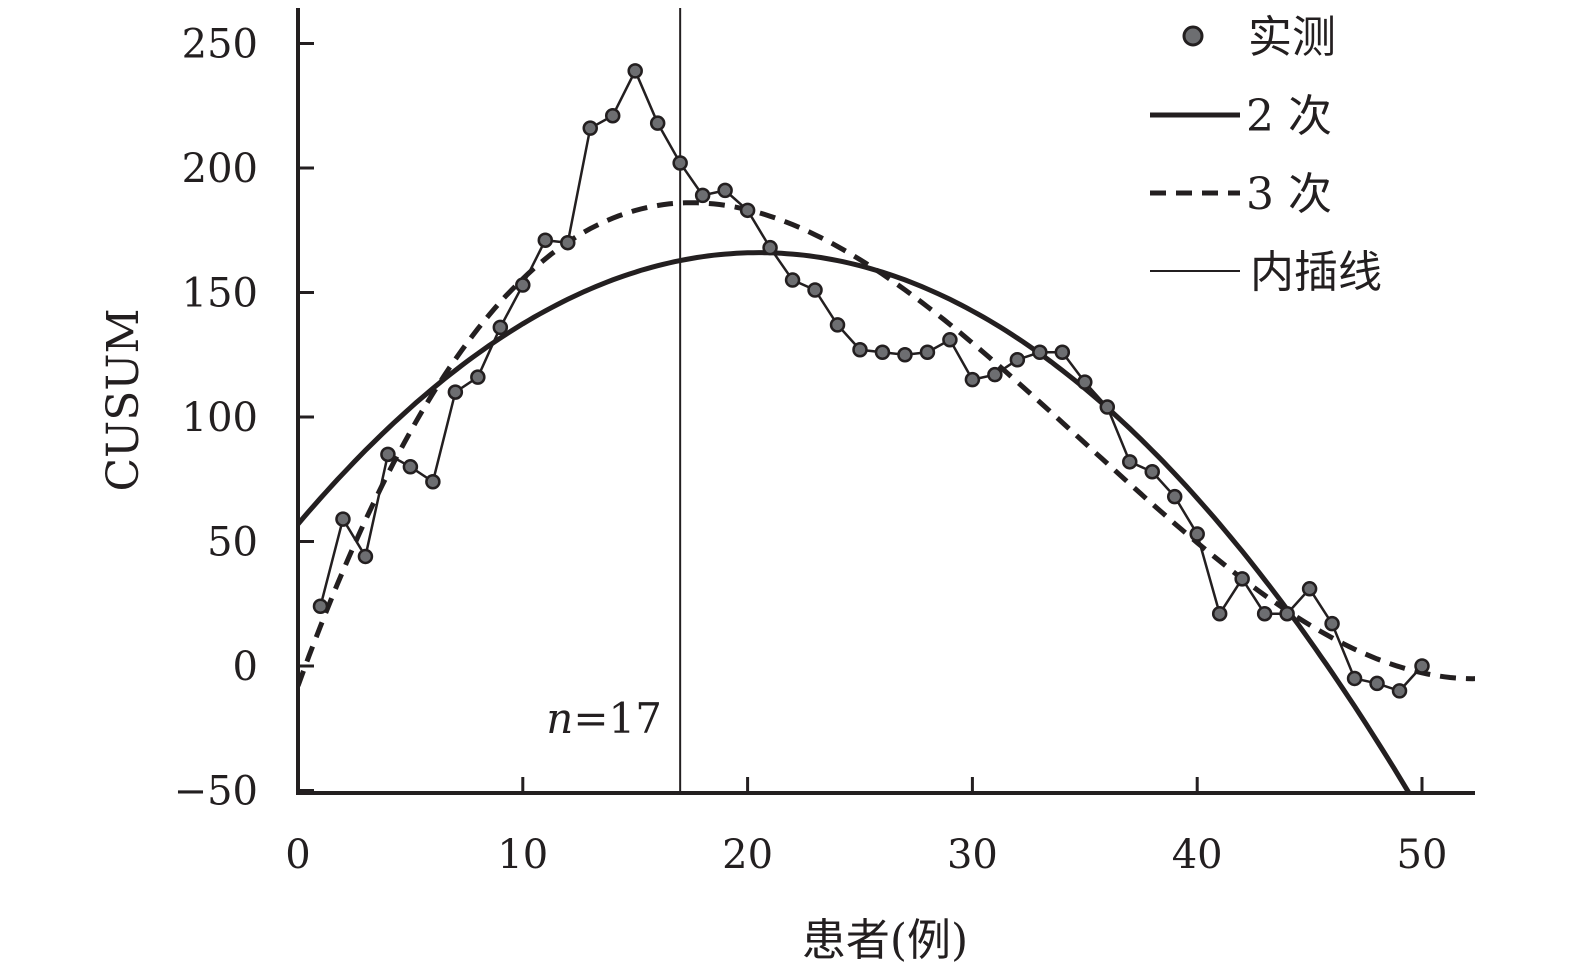 This screenshot has height=978, width=1575. I want to click on y-tick-label: 150, so click(220, 294).